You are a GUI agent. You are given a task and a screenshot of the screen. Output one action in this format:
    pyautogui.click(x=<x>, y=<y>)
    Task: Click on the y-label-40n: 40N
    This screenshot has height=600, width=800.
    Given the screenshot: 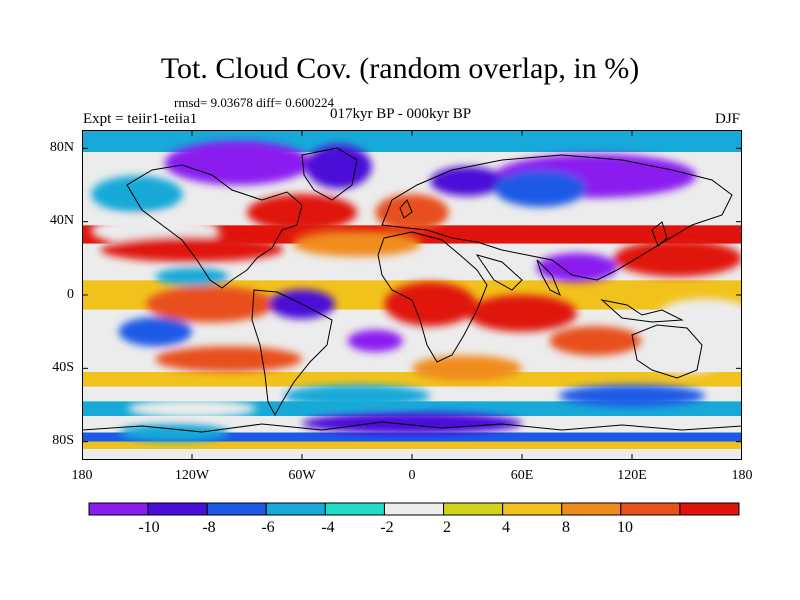 What is the action you would take?
    pyautogui.click(x=61, y=220)
    